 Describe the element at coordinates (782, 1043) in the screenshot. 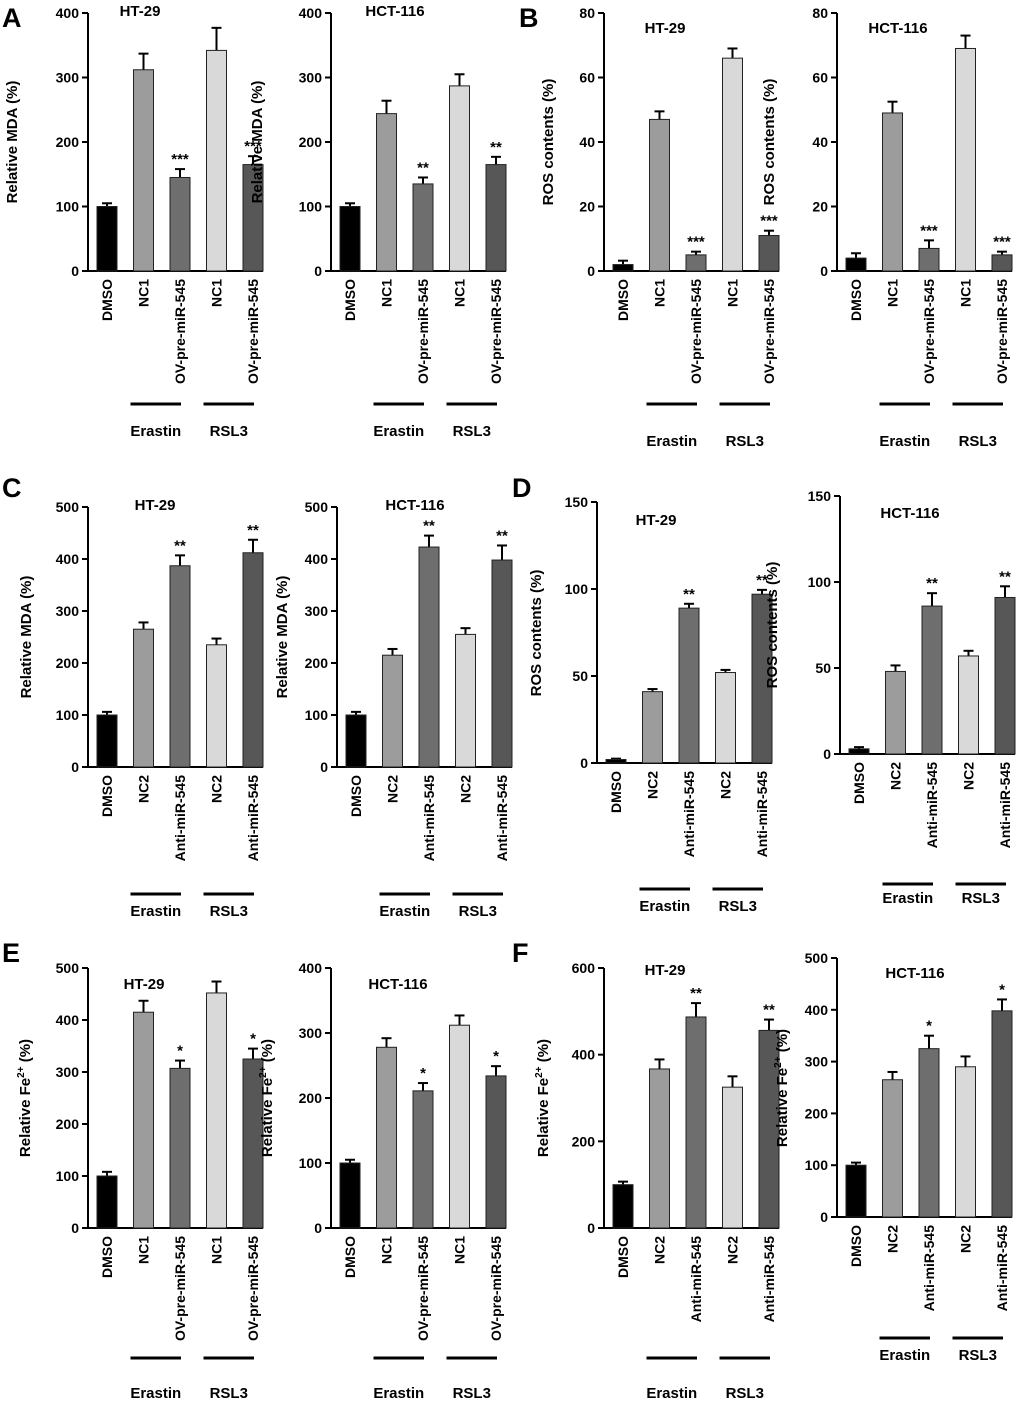

I see `y-axis-label-suffix: (%)` at that location.